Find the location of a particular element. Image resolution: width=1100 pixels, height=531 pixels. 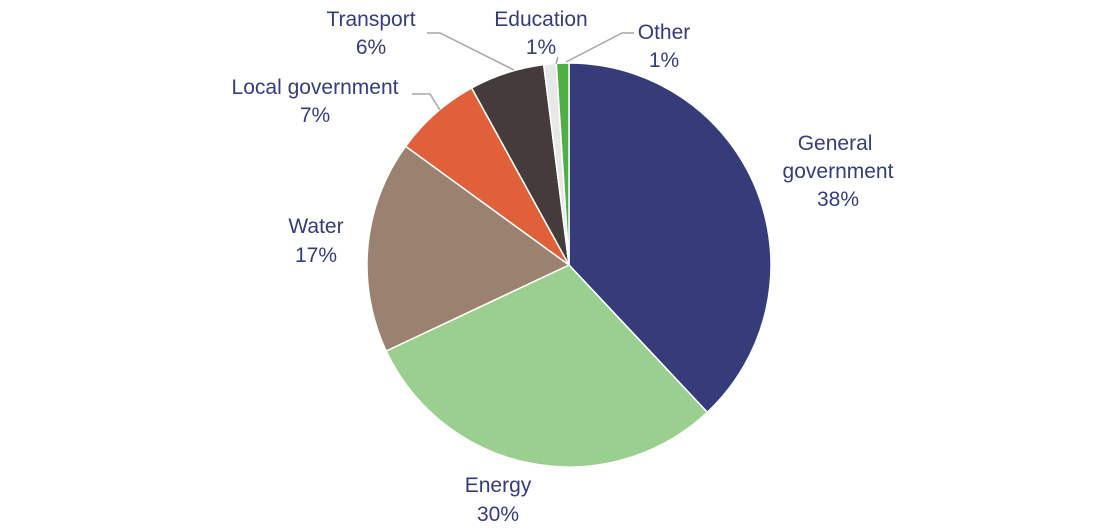

label-education-pct: 1% is located at coordinates (541, 47).